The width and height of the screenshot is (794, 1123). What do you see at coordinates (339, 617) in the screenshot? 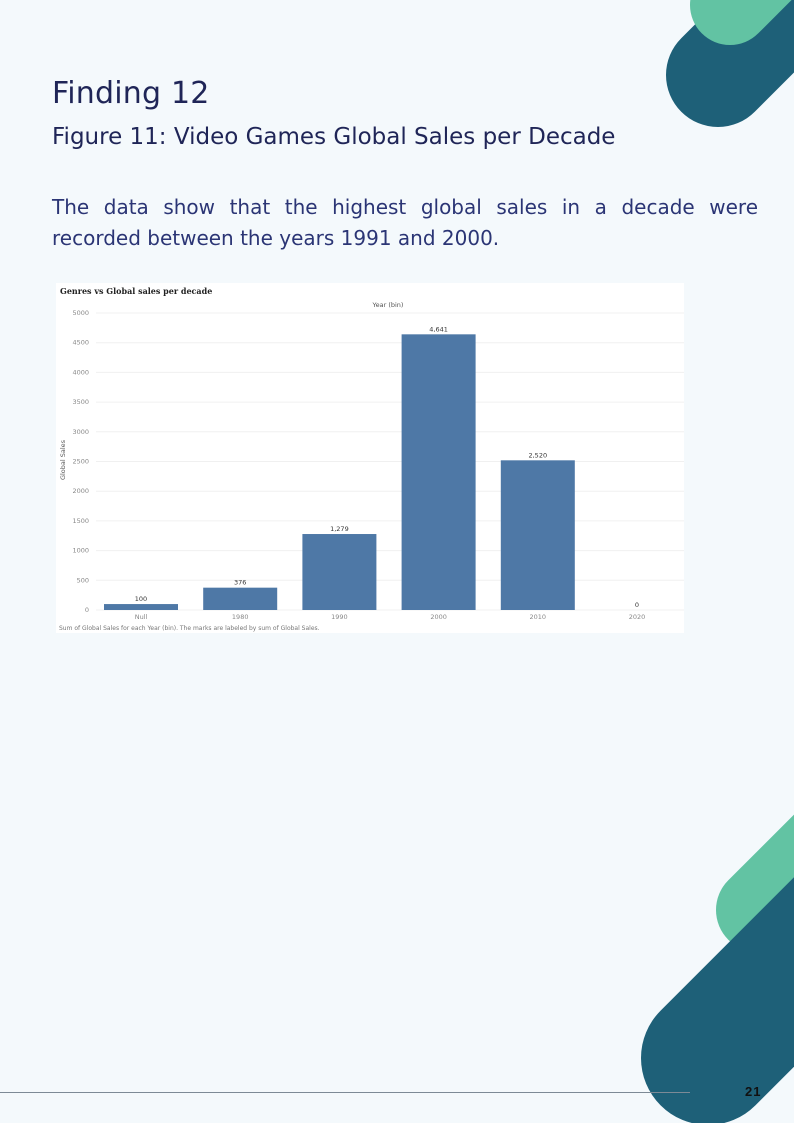
I see `x-tick-label: 1990` at bounding box center [339, 617].